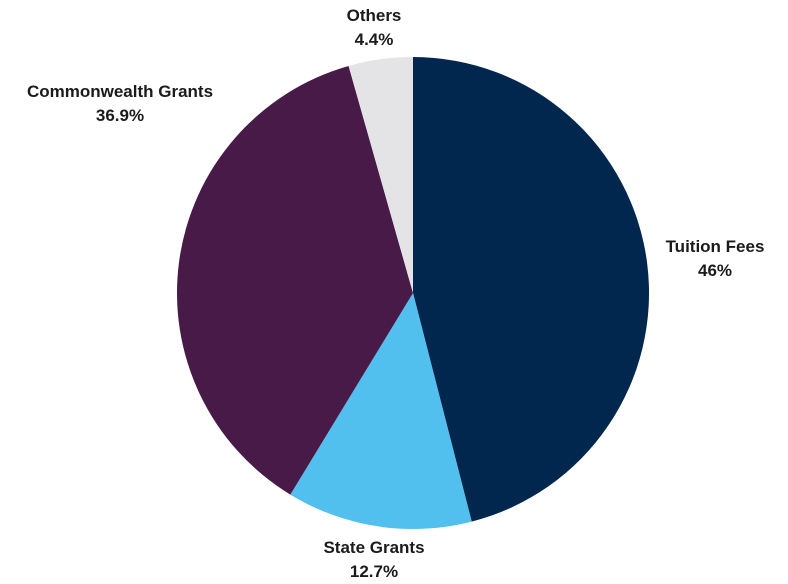  I want to click on slice-label-others: Others, so click(374, 15).